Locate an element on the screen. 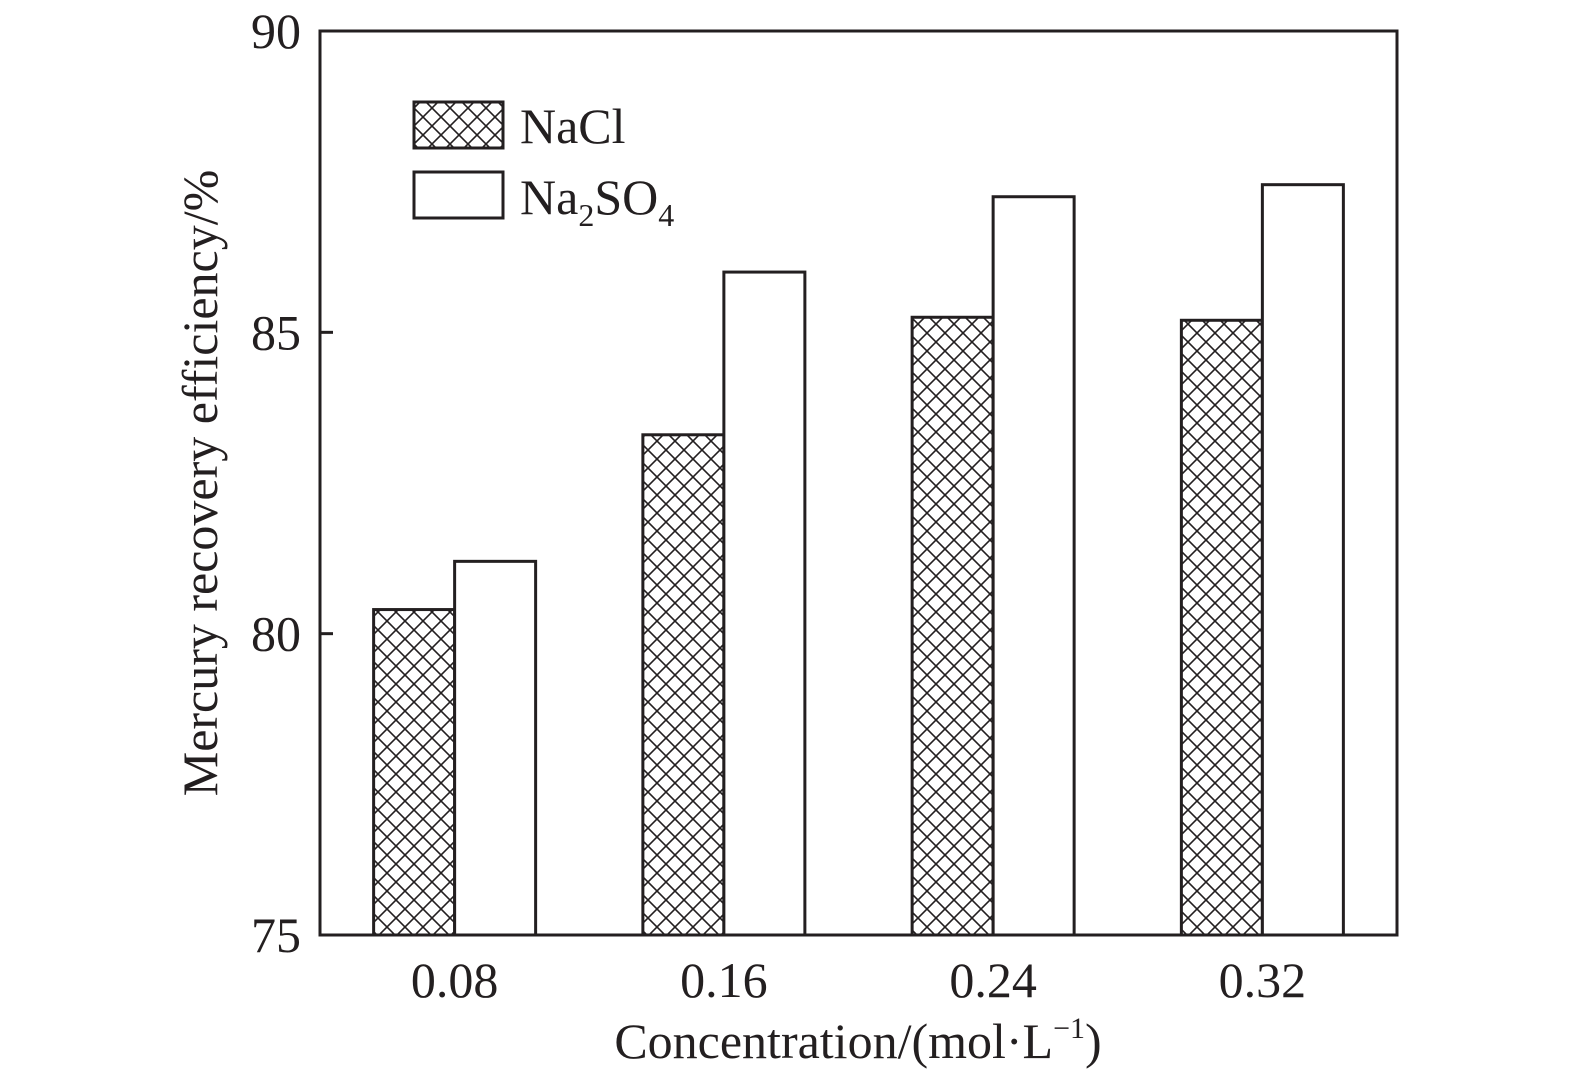 This screenshot has width=1575, height=1083. y-tick-label: 80 is located at coordinates (276, 634).